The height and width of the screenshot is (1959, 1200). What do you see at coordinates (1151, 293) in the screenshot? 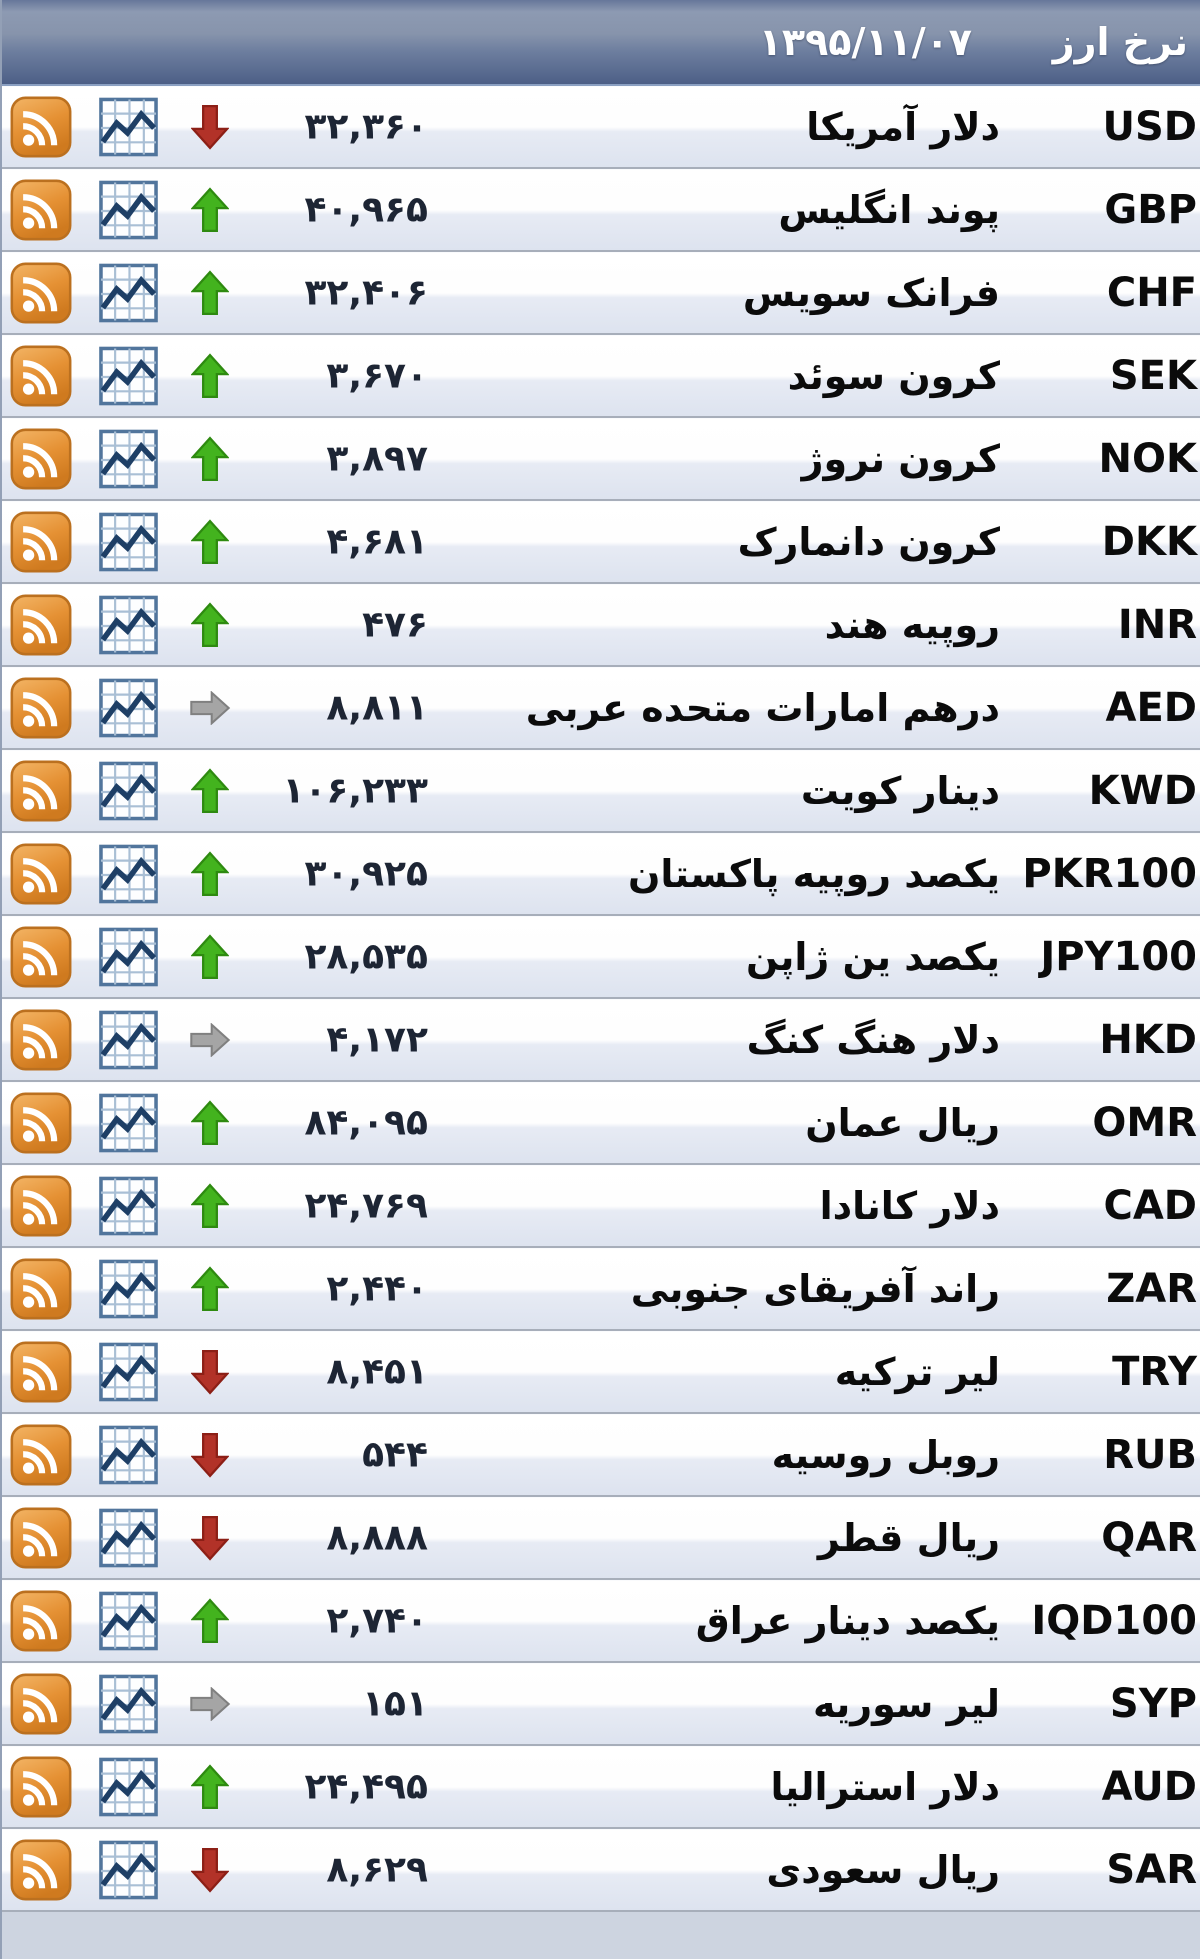
I see `currency-code: CHF` at bounding box center [1151, 293].